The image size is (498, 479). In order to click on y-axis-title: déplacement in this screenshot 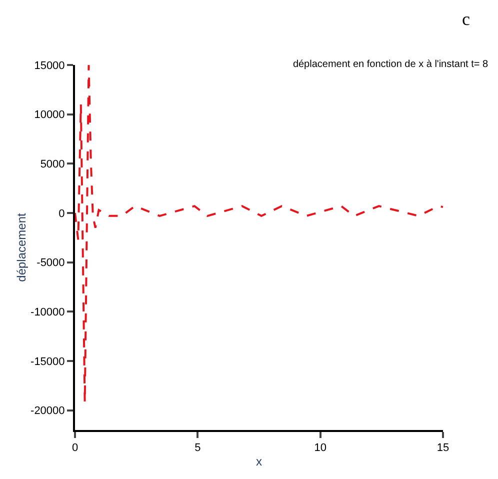, I will do `click(21, 247)`.